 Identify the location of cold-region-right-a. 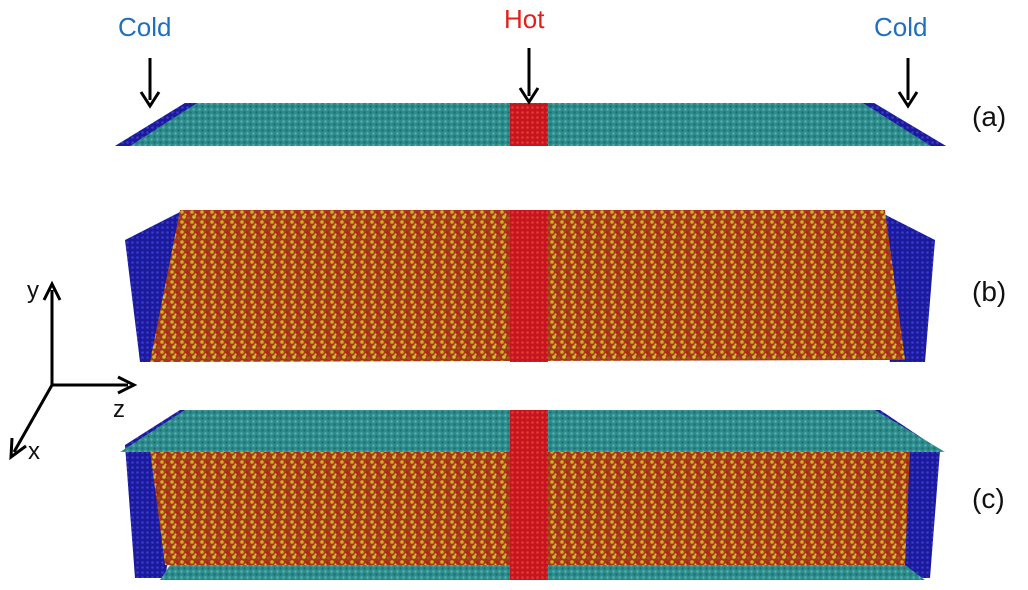
(904, 124).